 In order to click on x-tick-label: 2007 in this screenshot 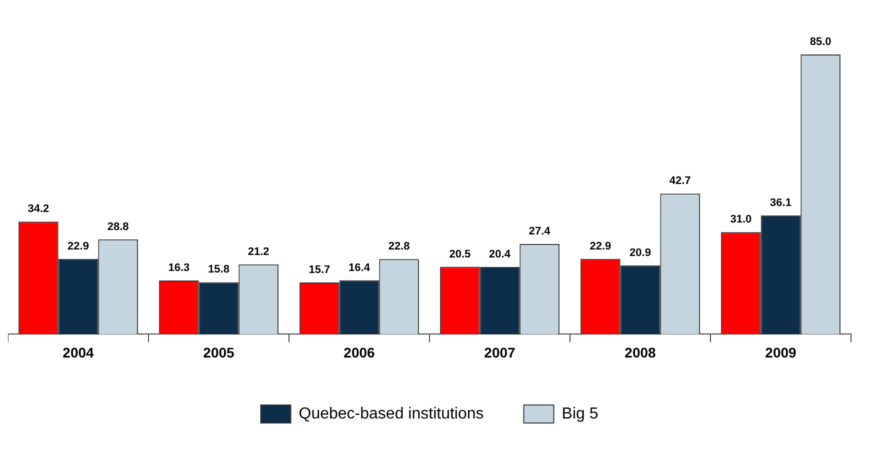, I will do `click(500, 352)`.